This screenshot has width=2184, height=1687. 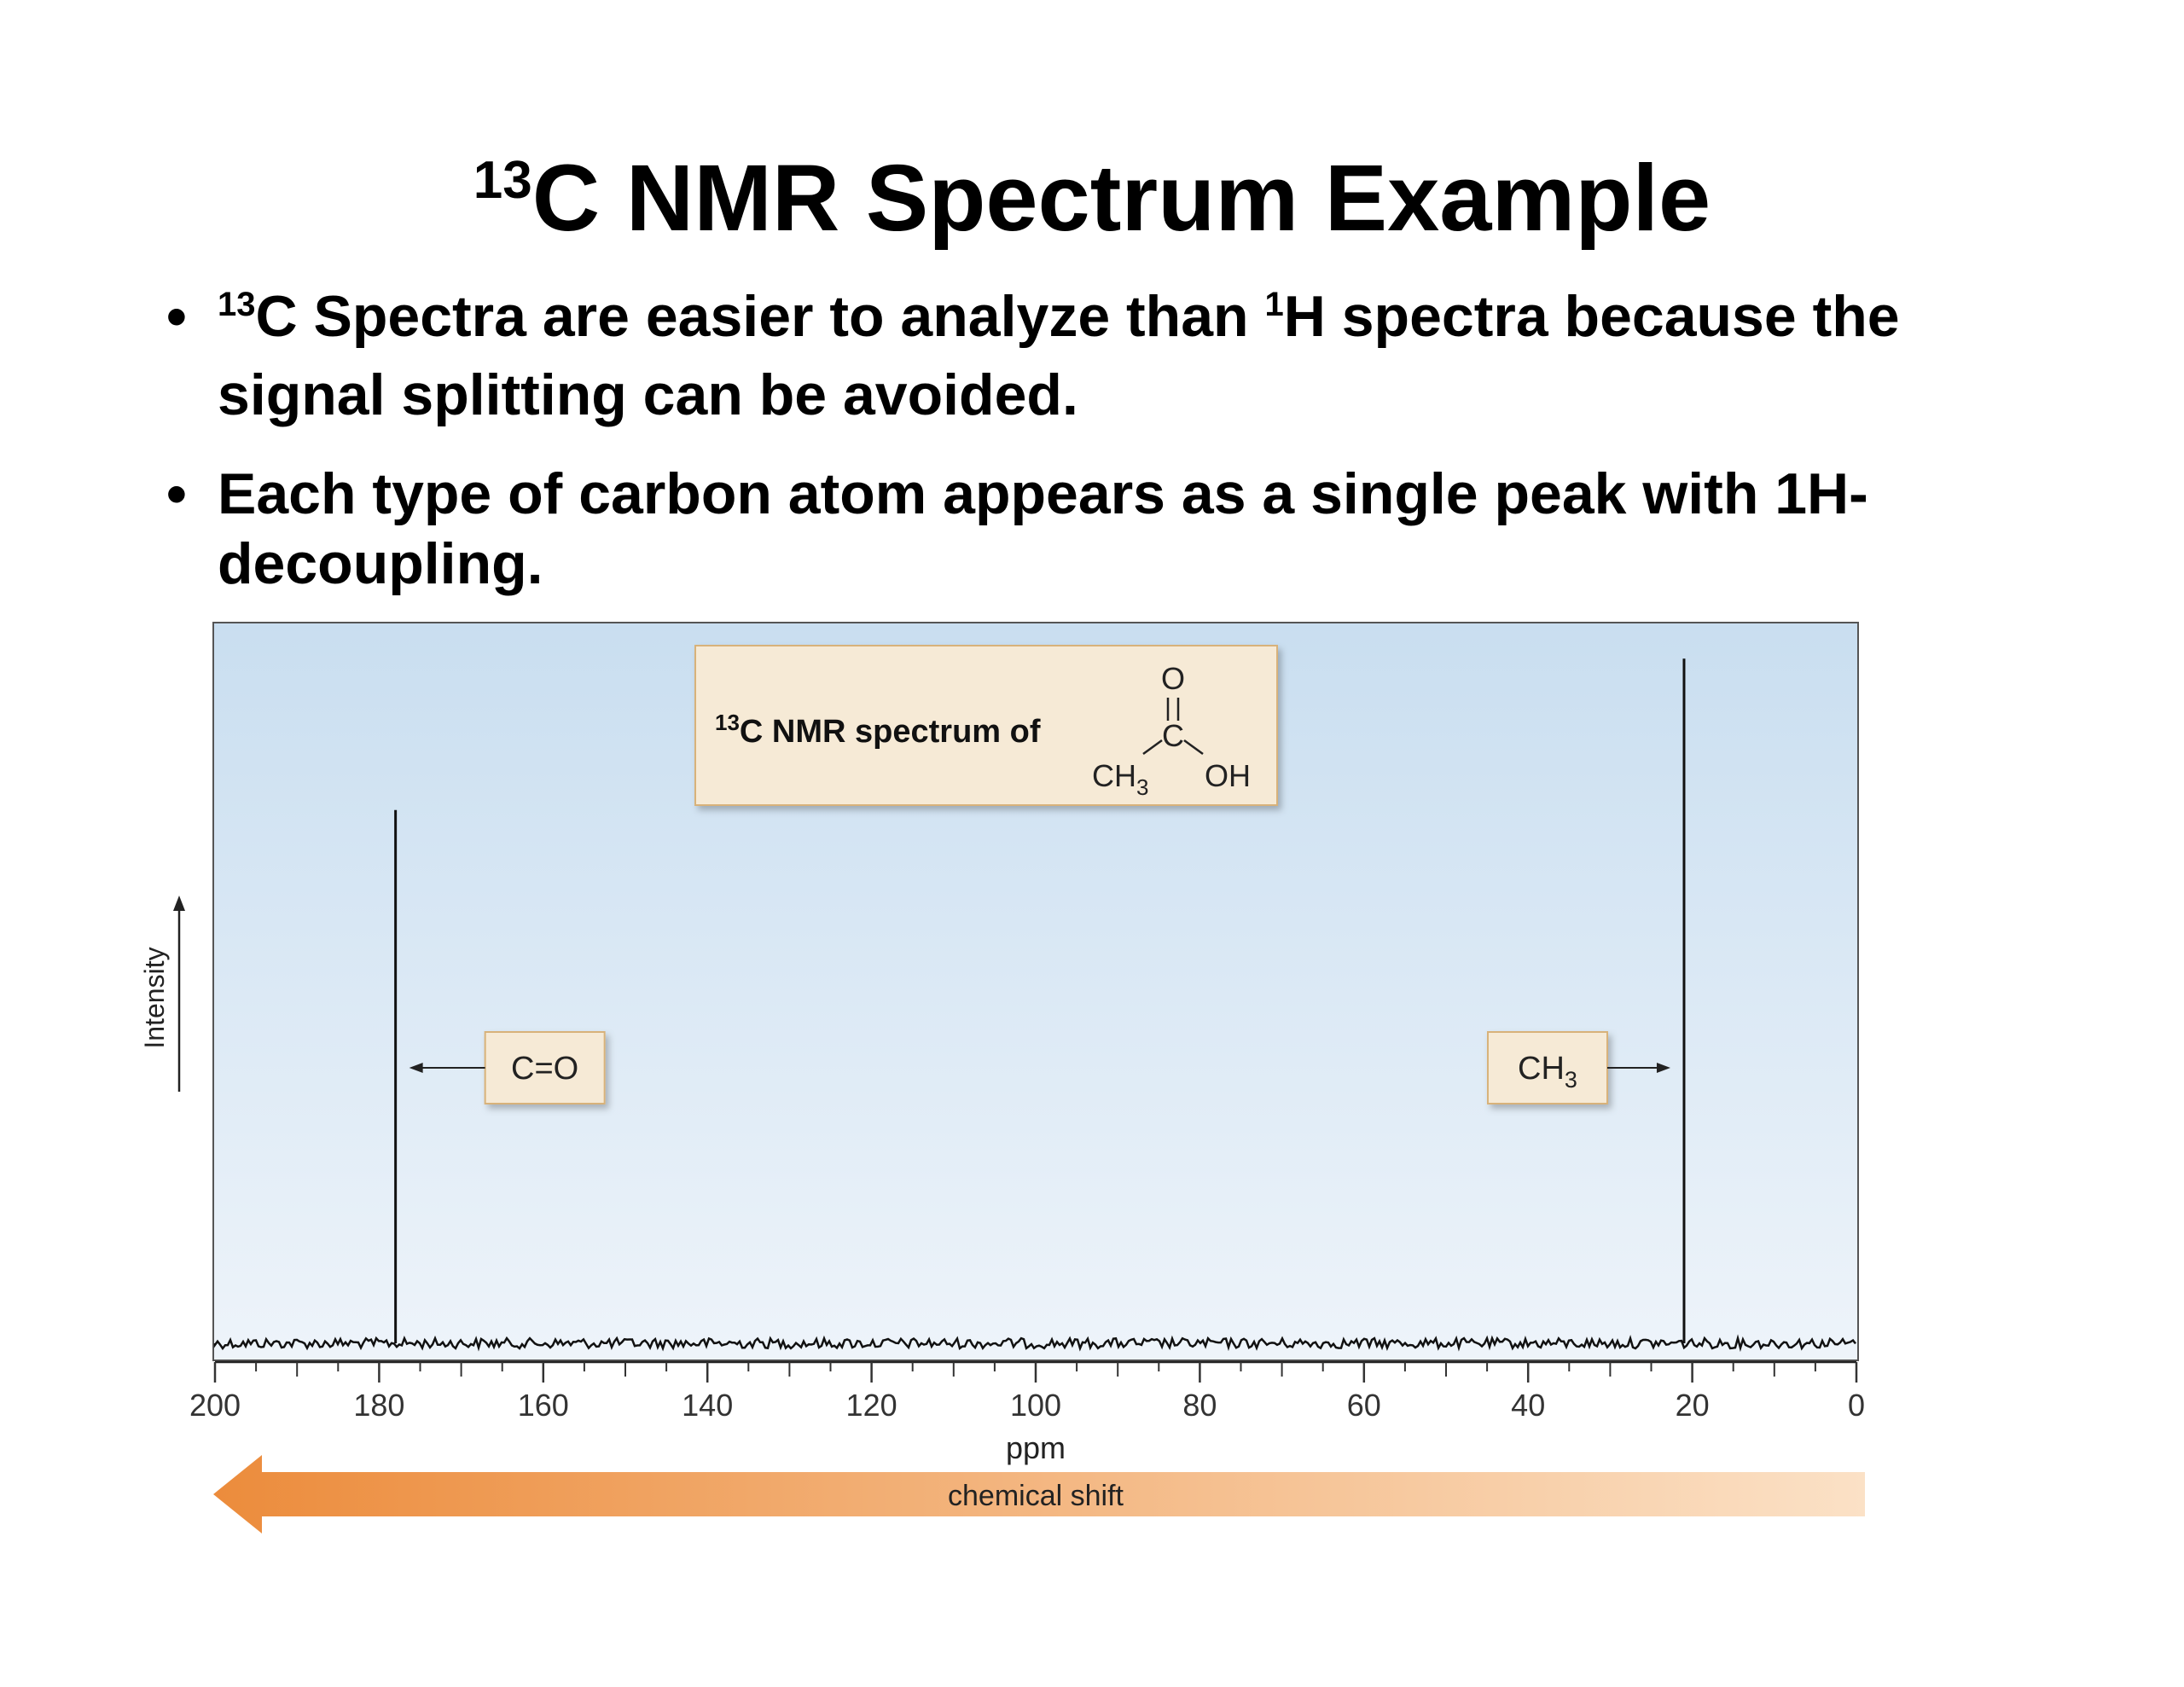 I want to click on x-tick-label: 60, so click(x=1364, y=1405).